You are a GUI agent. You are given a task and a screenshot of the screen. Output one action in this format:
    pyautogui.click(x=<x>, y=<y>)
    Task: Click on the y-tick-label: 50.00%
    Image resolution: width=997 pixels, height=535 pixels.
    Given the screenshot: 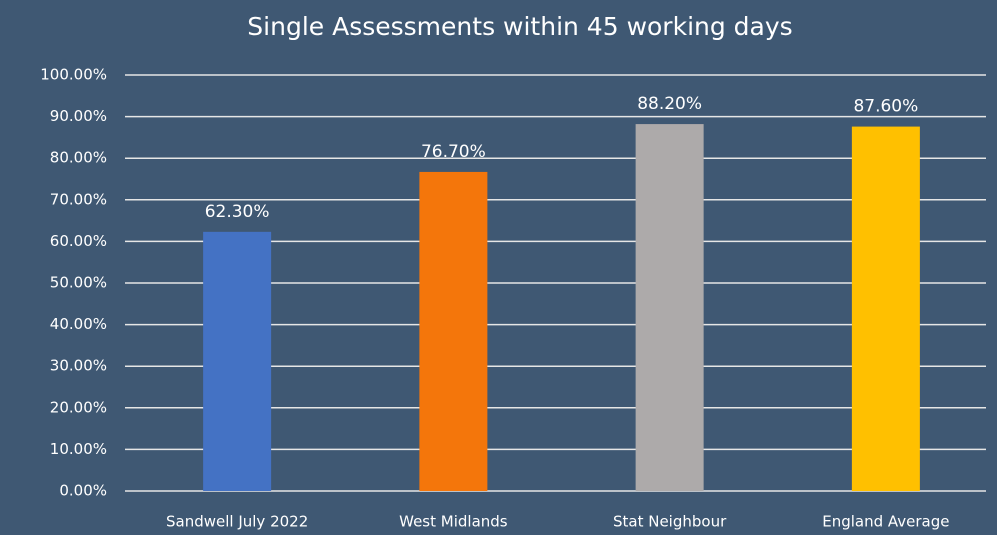 What is the action you would take?
    pyautogui.click(x=78, y=283)
    